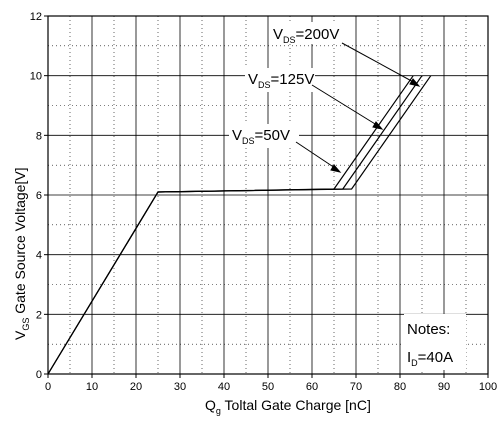 The image size is (504, 435). What do you see at coordinates (400, 387) in the screenshot?
I see `x-tick-label: 80` at bounding box center [400, 387].